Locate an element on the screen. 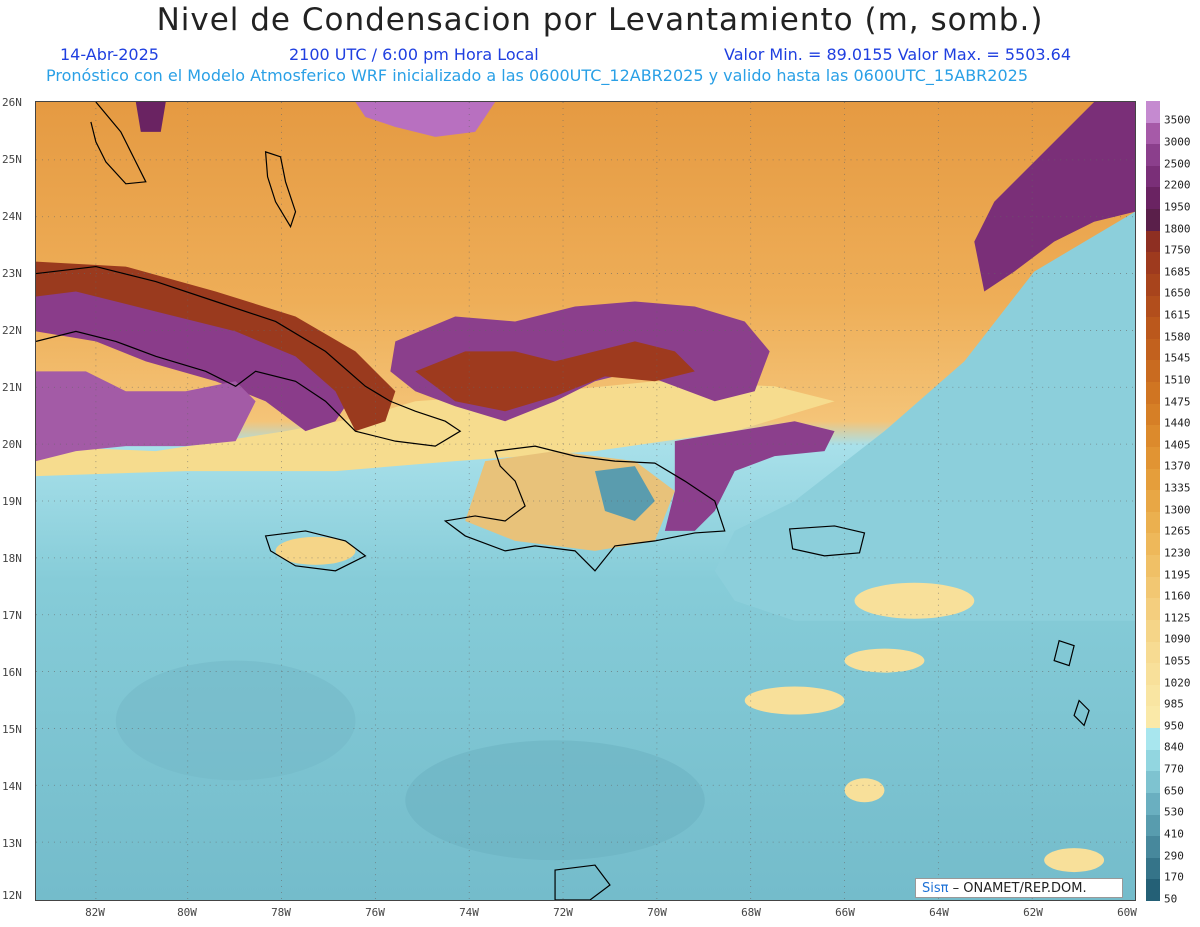 Image resolution: width=1200 pixels, height=927 pixels. lat-label: 22N is located at coordinates (12, 330).